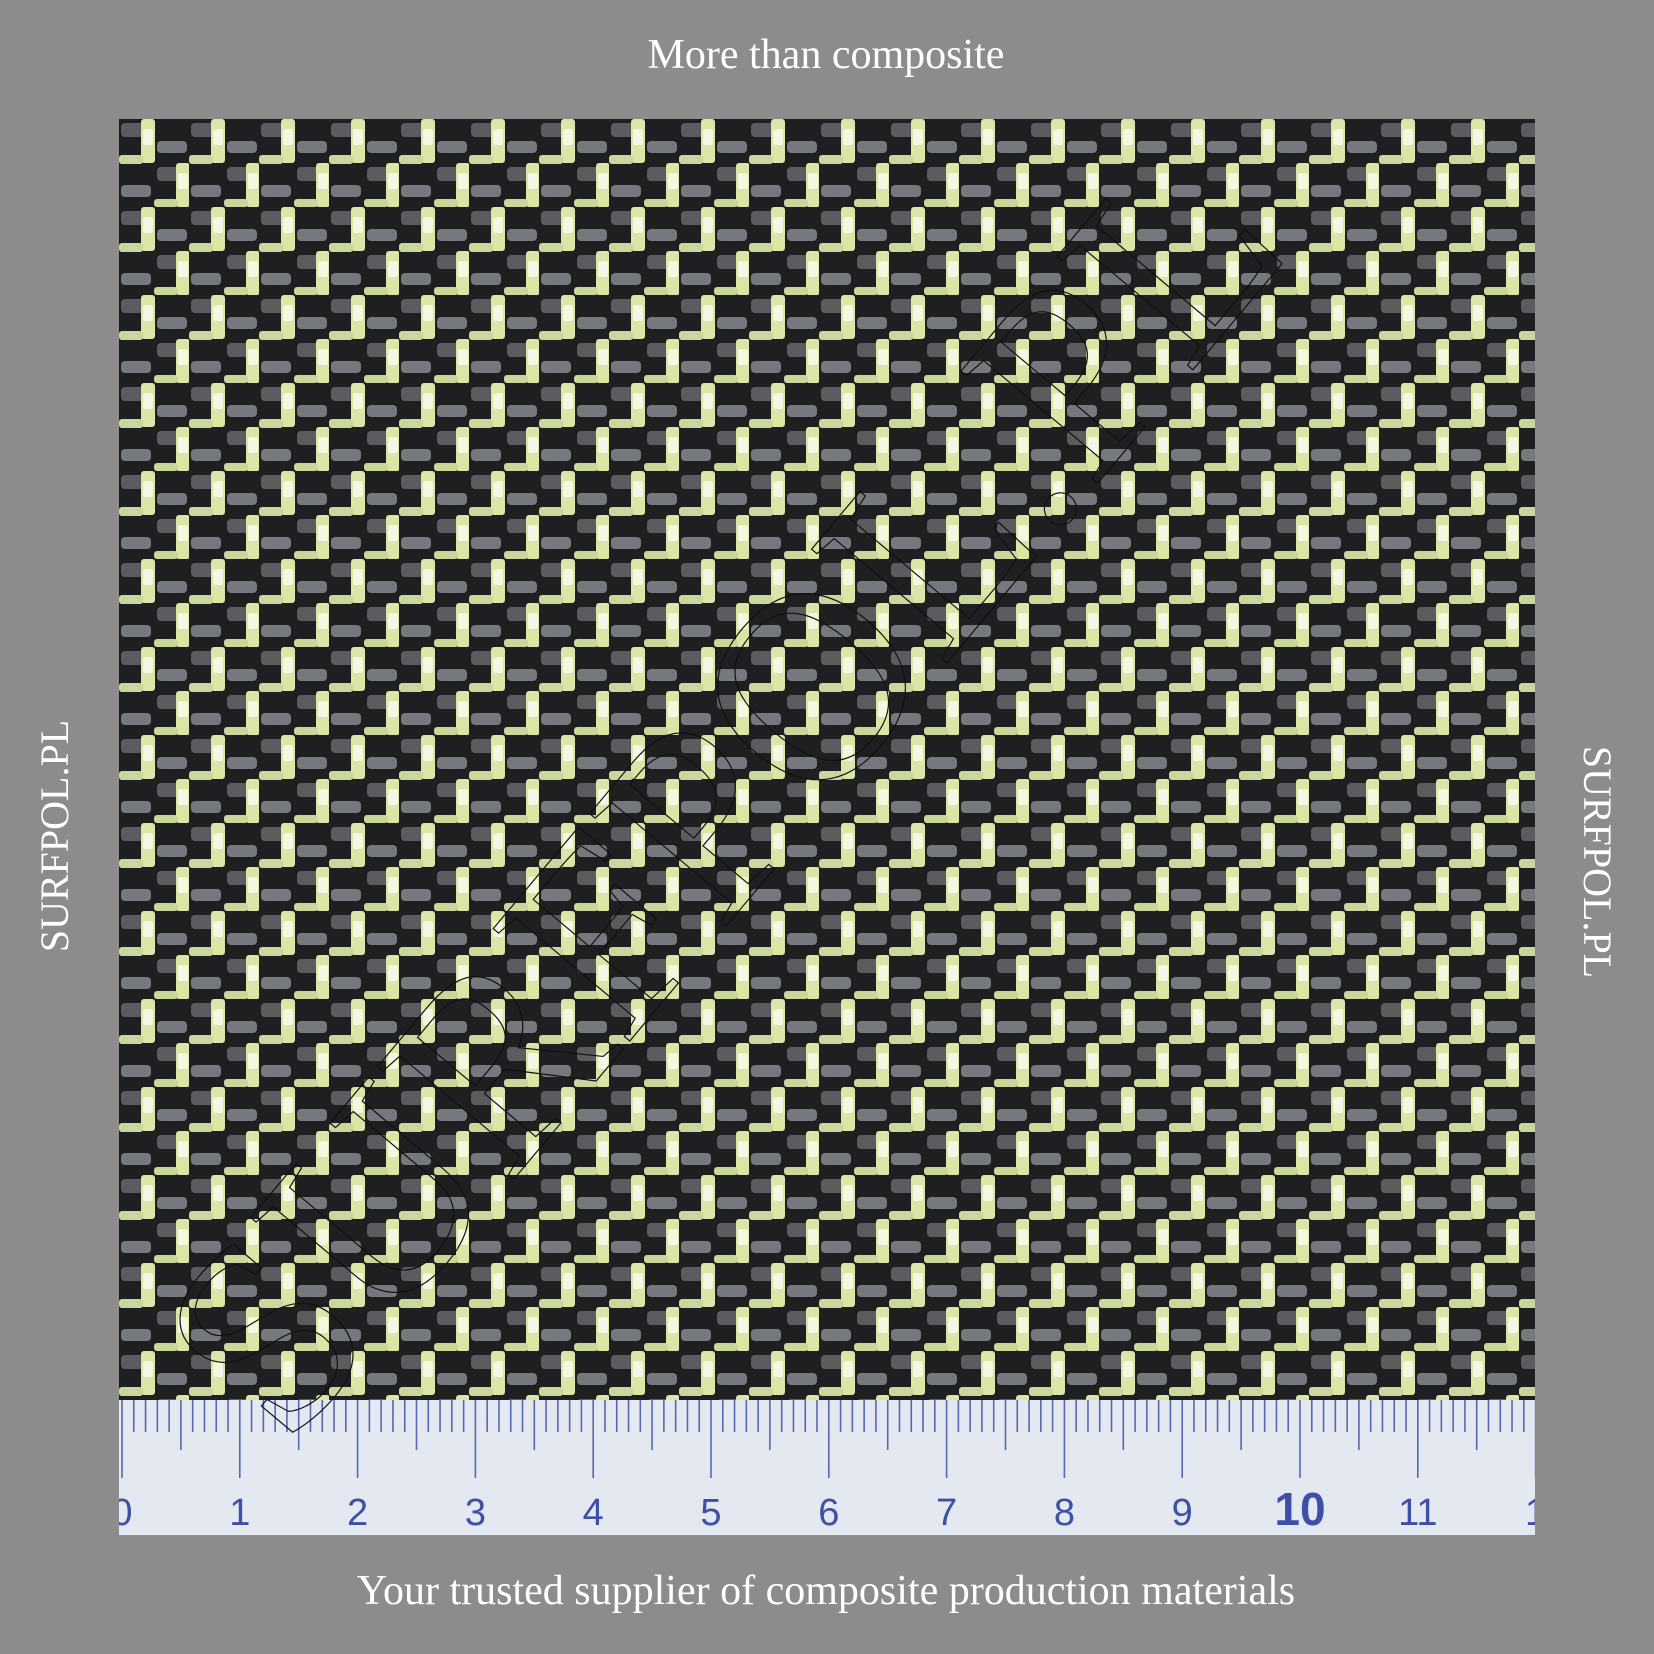 The width and height of the screenshot is (1654, 1654). I want to click on ruler-label: 0, so click(121, 1513).